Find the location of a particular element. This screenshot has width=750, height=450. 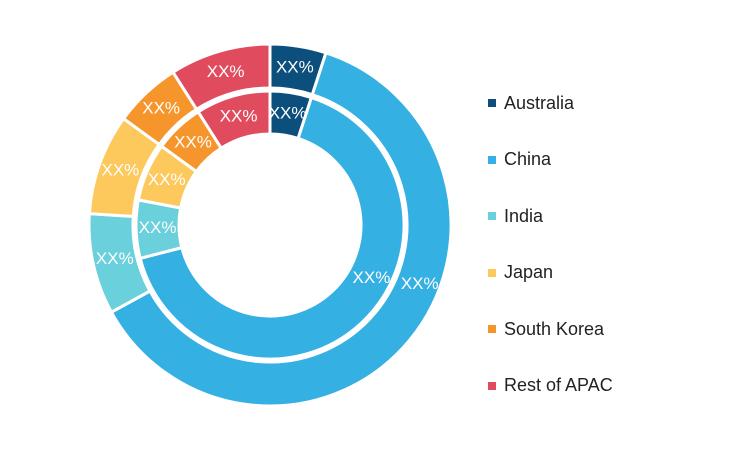

inner-slice-rest-of-apac is located at coordinates (234, 120).